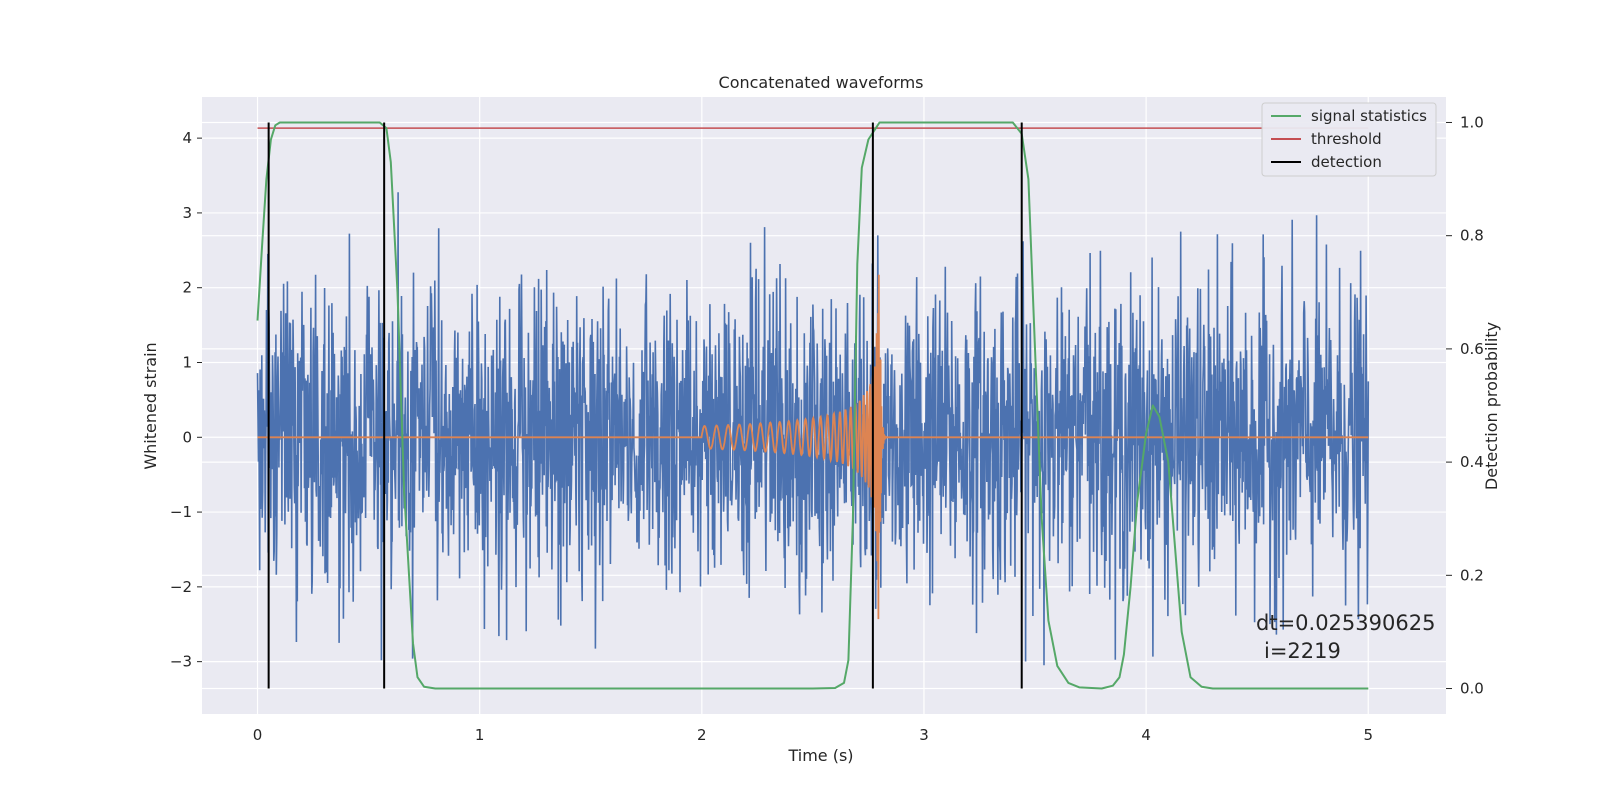 This screenshot has height=800, width=1600. What do you see at coordinates (187, 288) in the screenshot?
I see `y-tick-label: 2` at bounding box center [187, 288].